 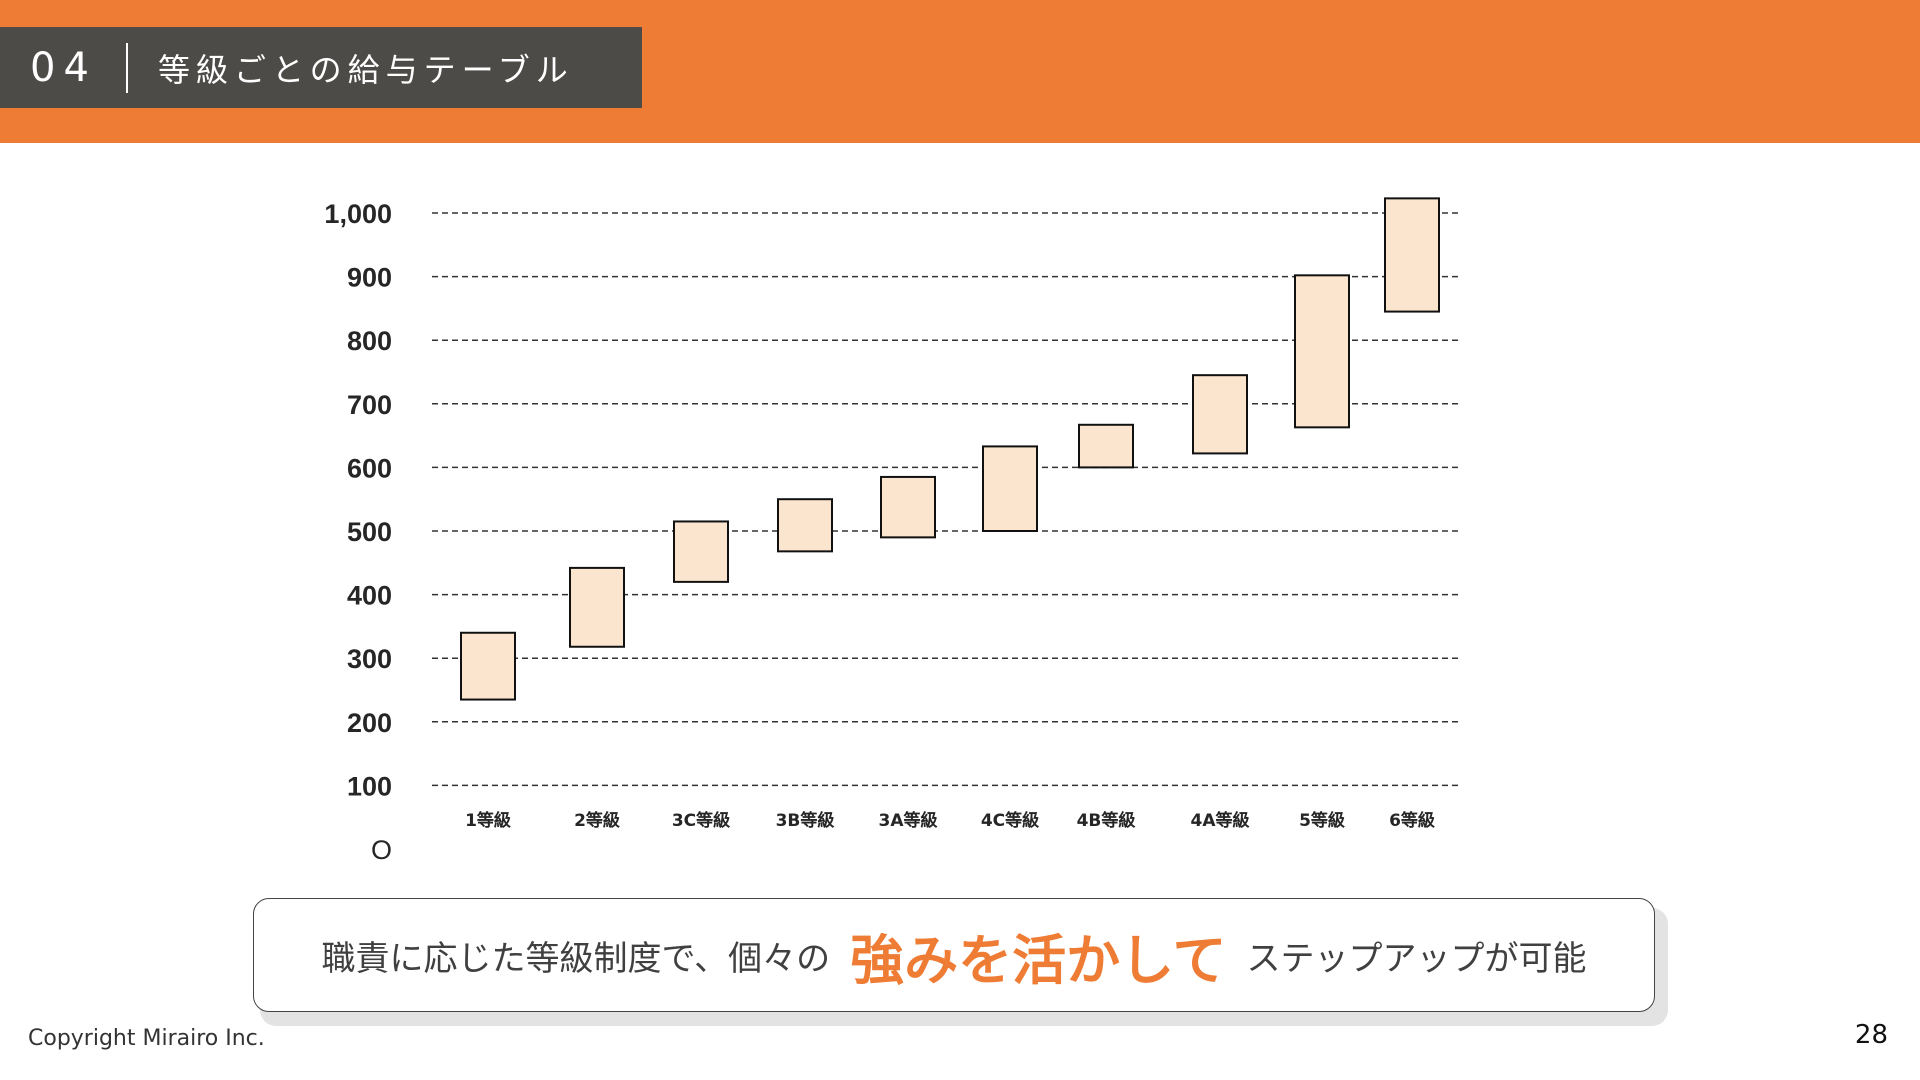 I want to click on summary-highlight: 強みを活かして, so click(x=1038, y=960).